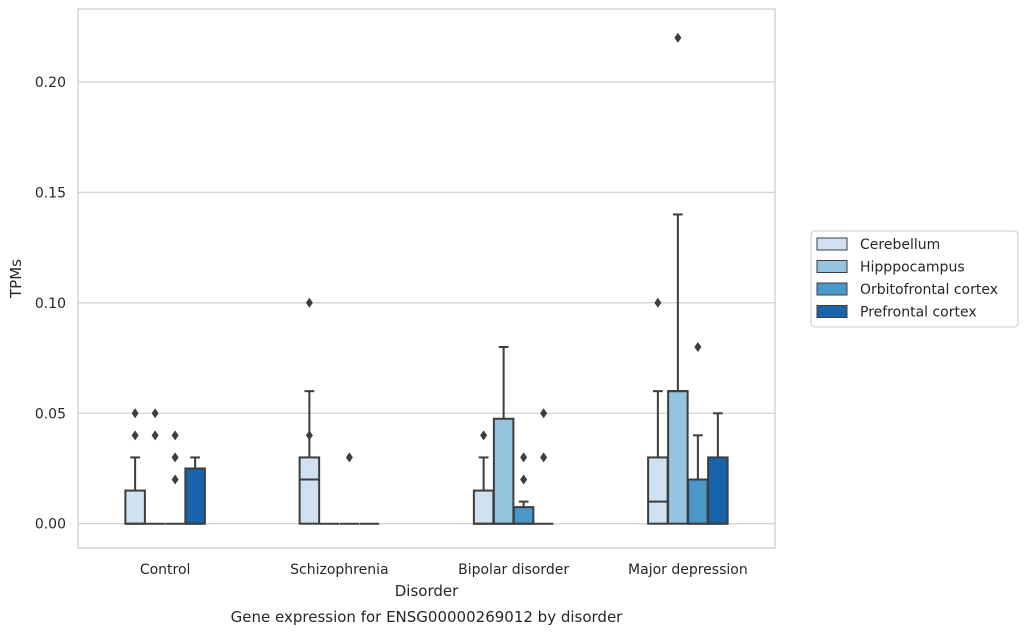  I want to click on legend-label: Prefrontal cortex, so click(918, 313).